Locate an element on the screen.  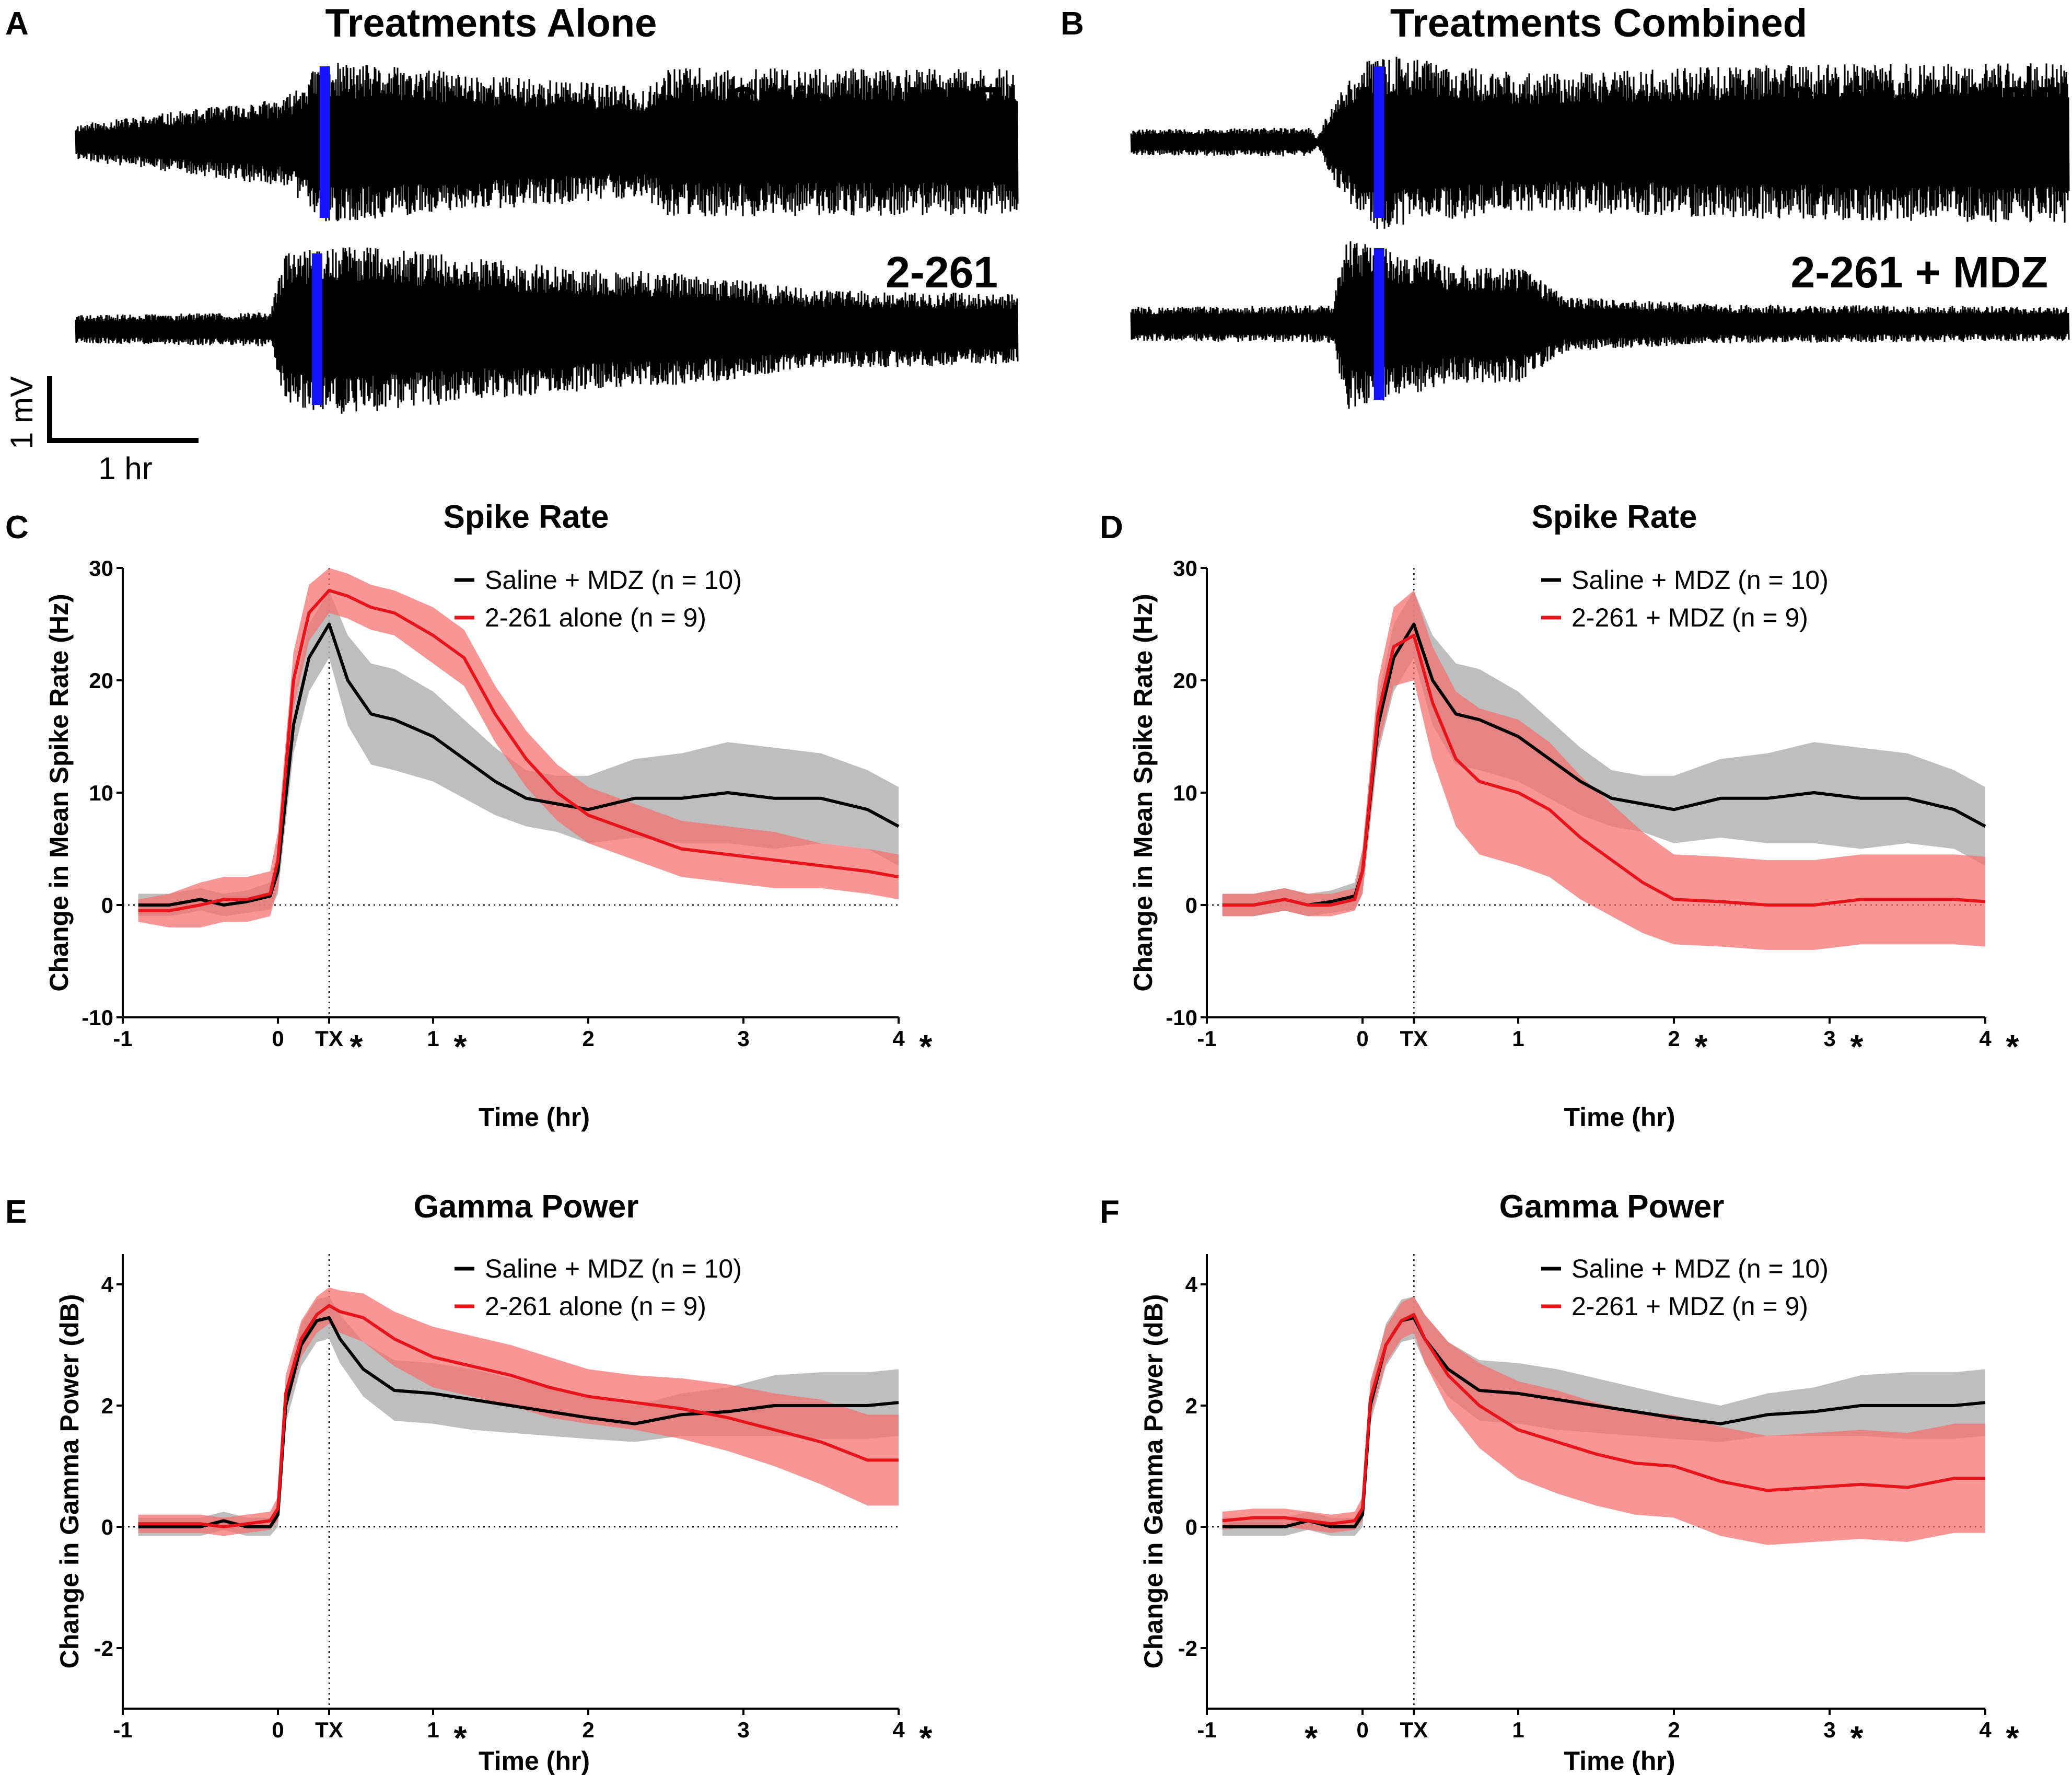
panel-letter-c: C is located at coordinates (17, 528).